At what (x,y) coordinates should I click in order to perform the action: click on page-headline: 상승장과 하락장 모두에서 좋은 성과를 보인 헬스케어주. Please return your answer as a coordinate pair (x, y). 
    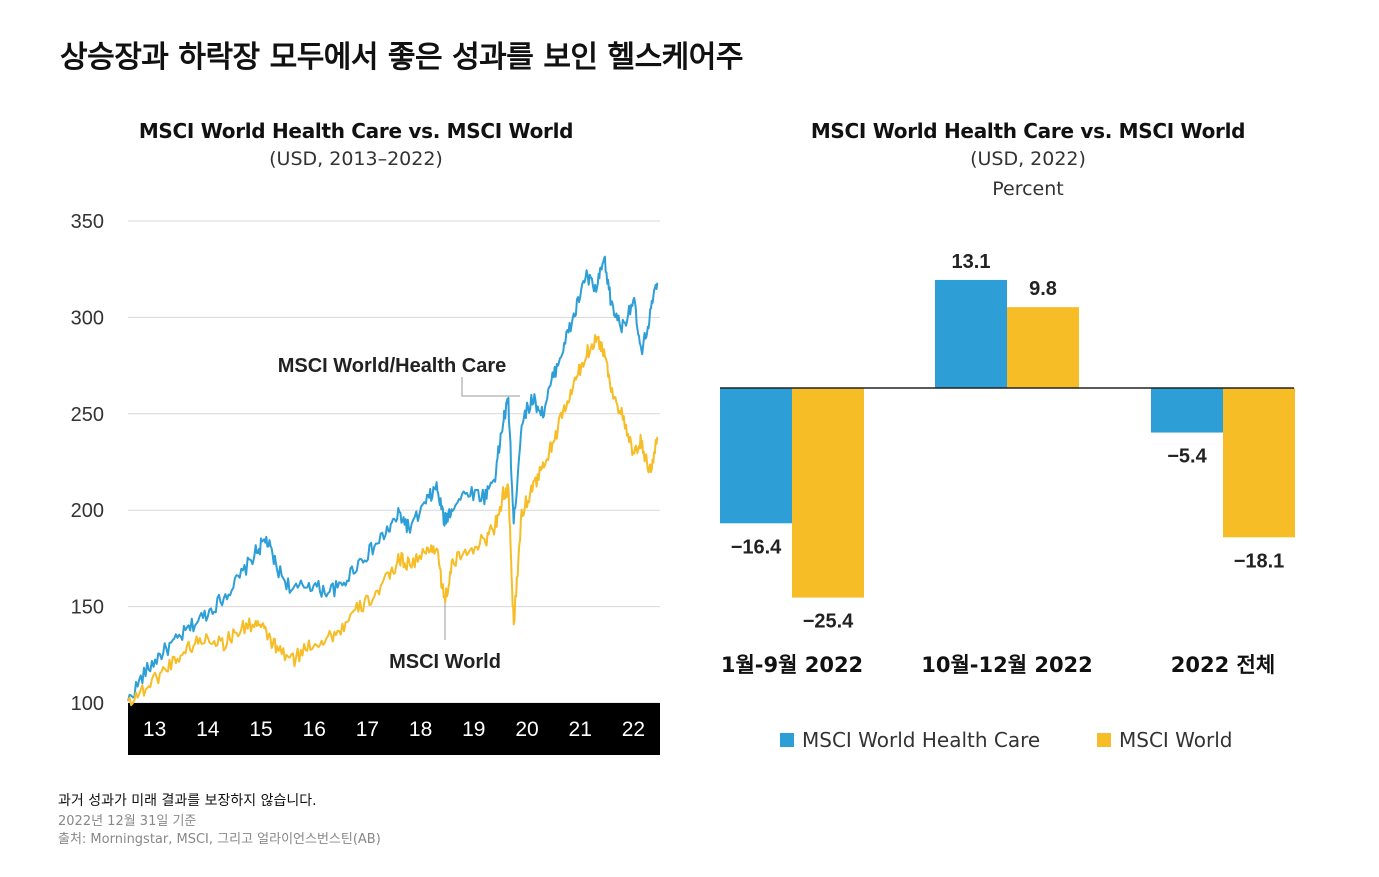
    Looking at the image, I should click on (401, 57).